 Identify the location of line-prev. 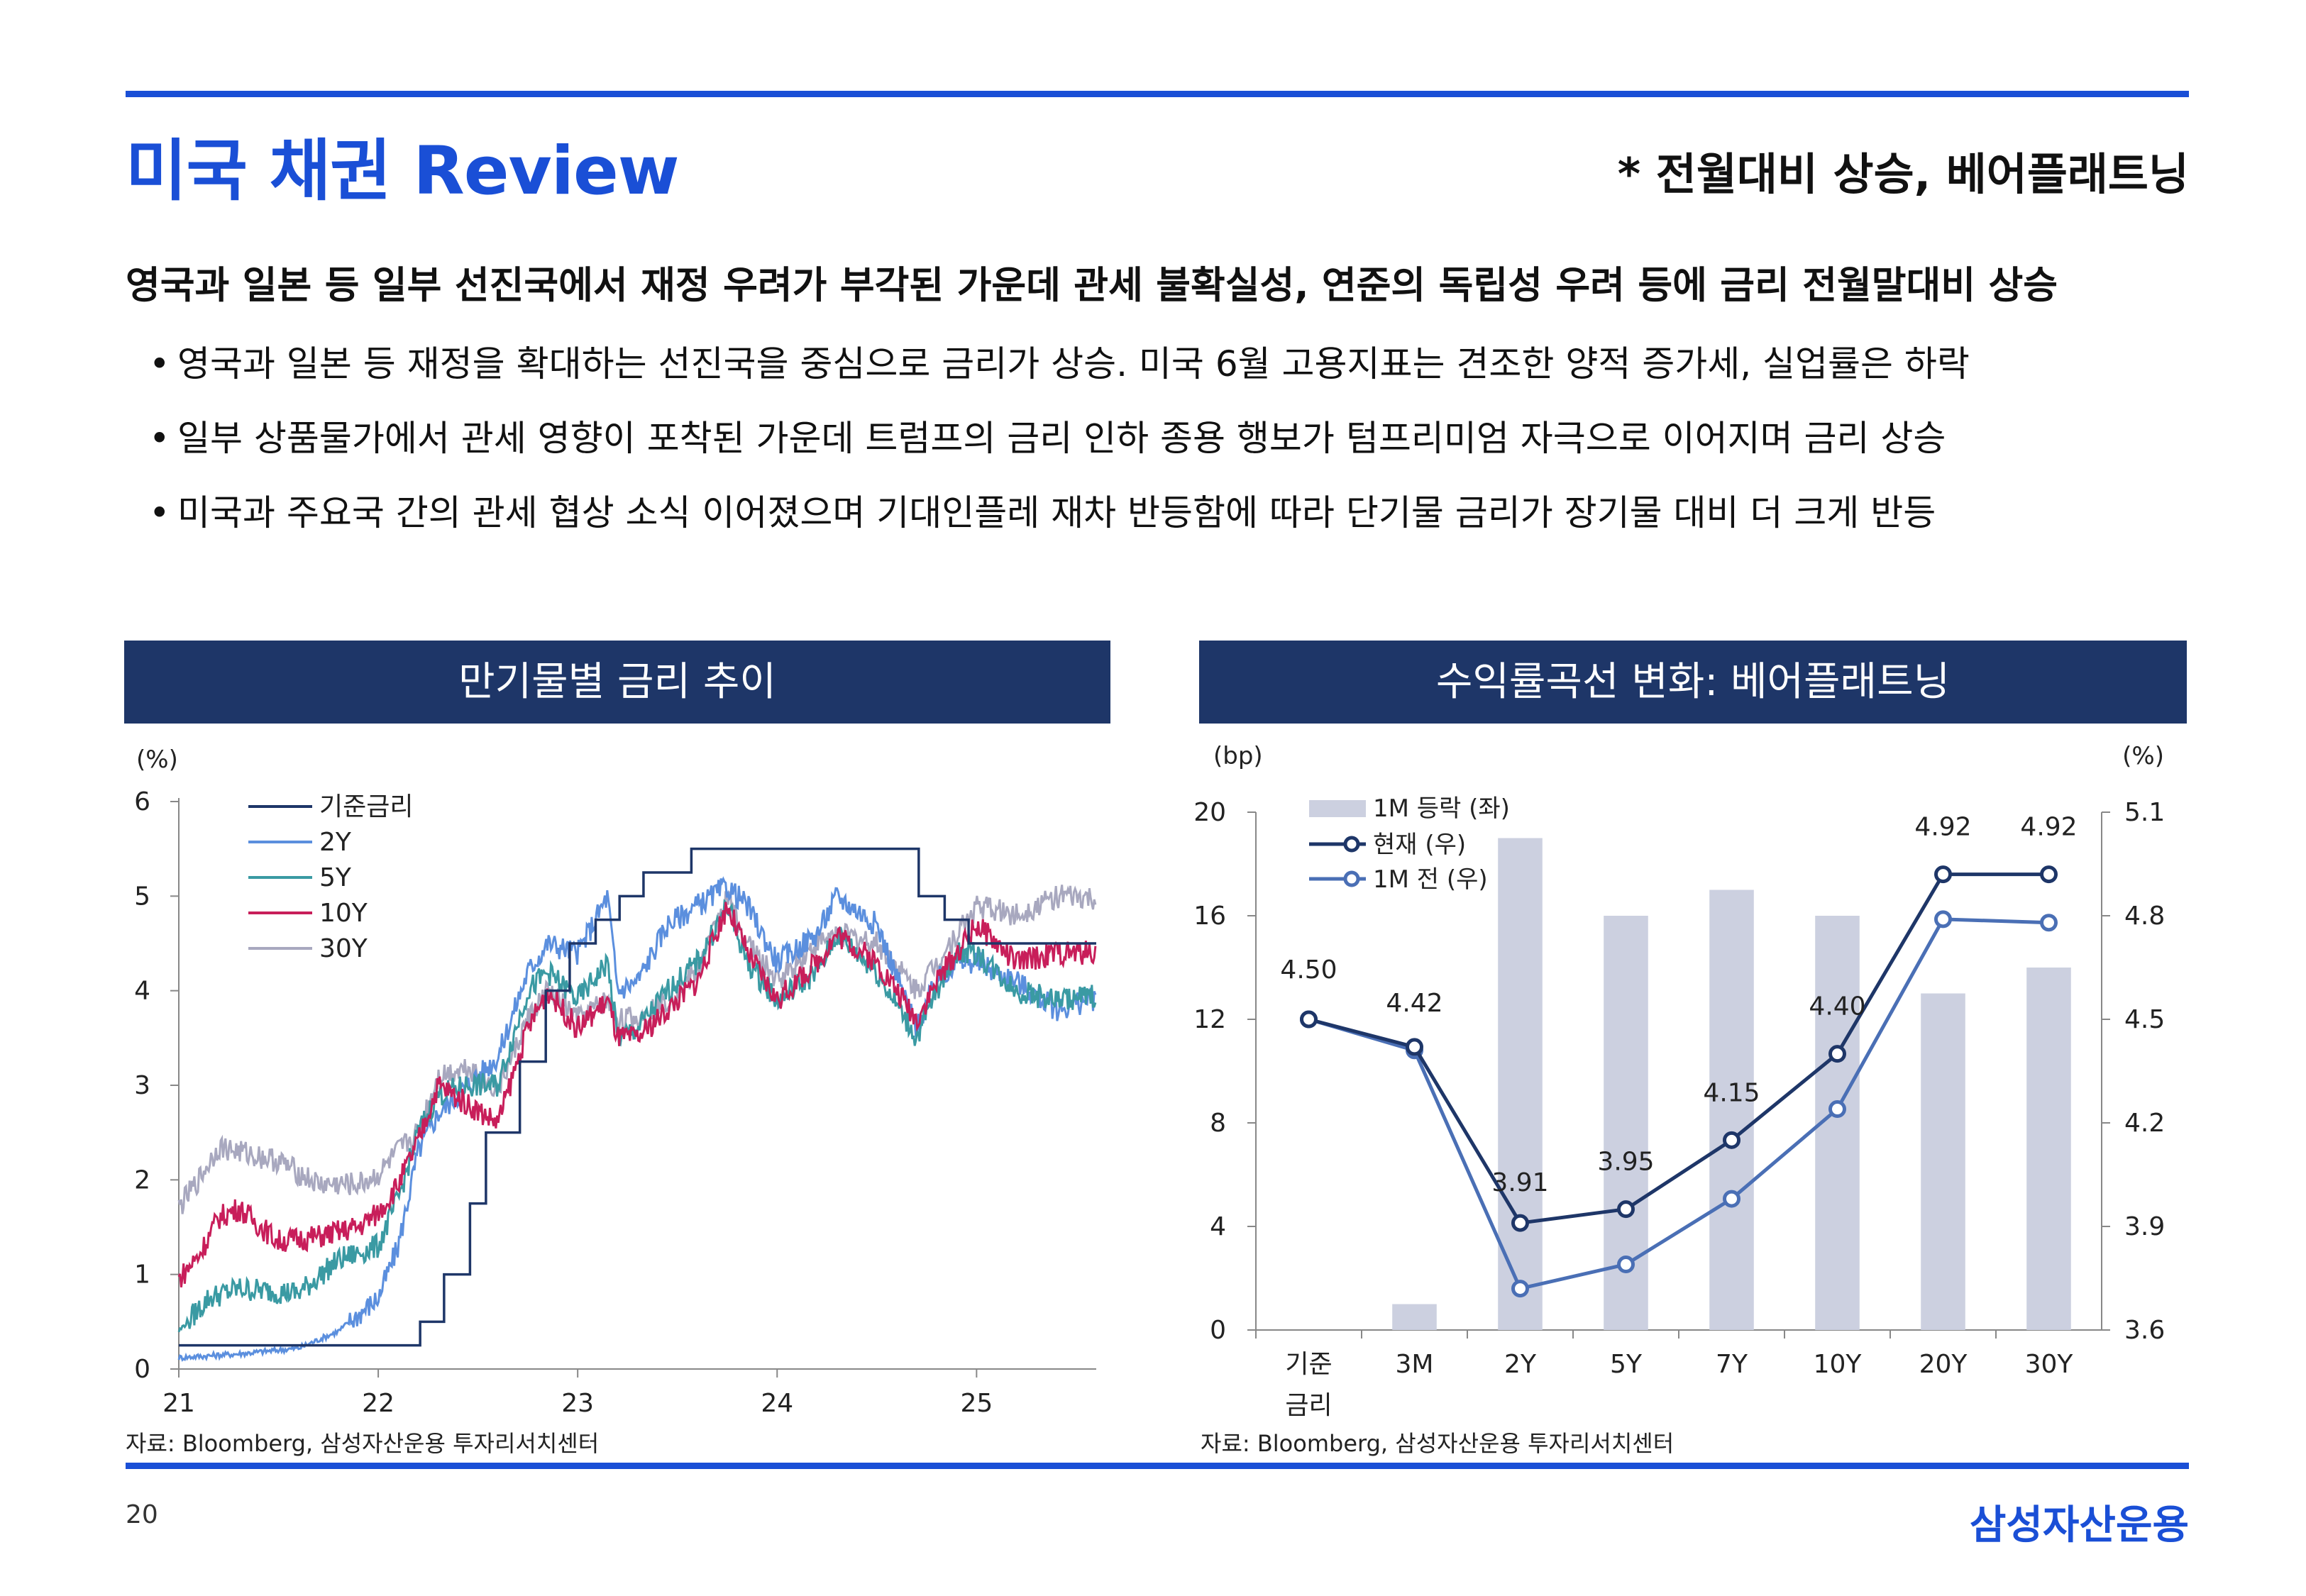
(1679, 1104).